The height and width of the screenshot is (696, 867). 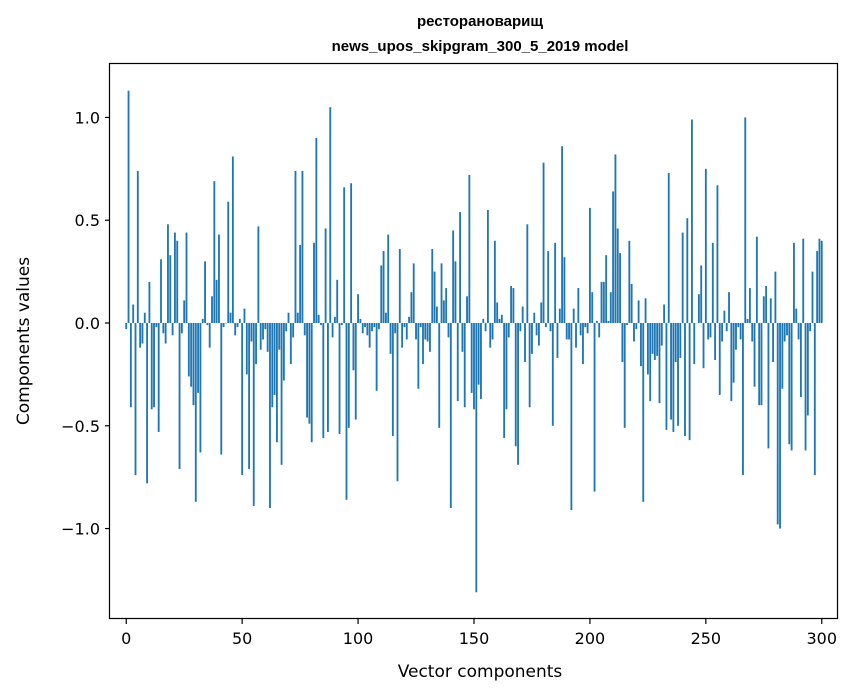 What do you see at coordinates (821, 638) in the screenshot?
I see `x-tick-label: 300` at bounding box center [821, 638].